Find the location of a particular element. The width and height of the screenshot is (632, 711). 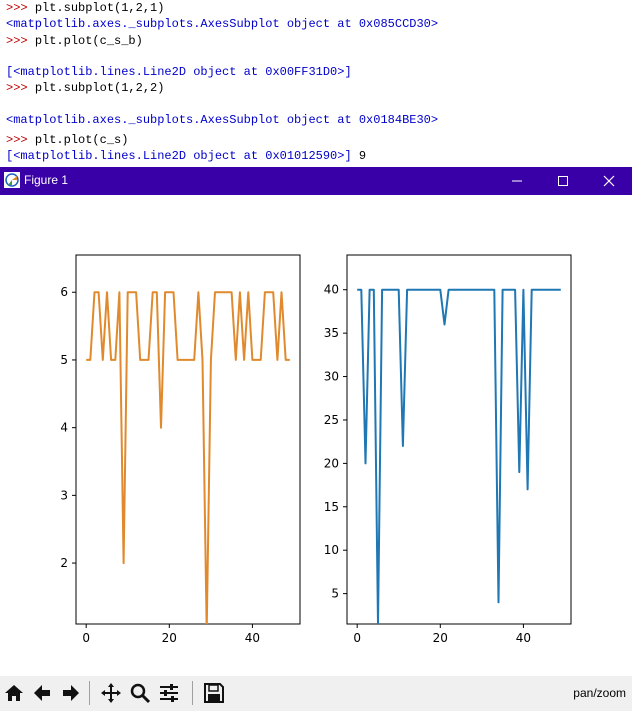

back-button is located at coordinates (42, 693).